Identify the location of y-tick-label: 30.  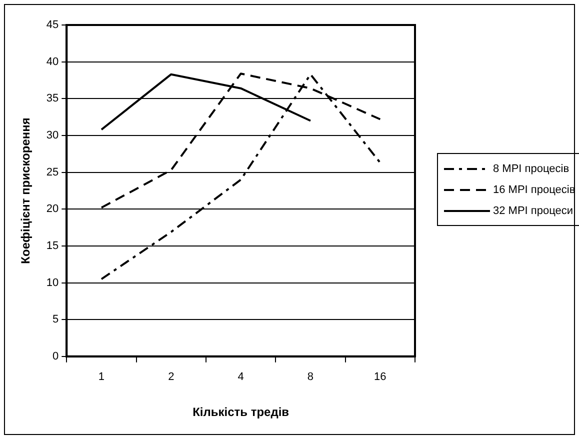
(52, 136).